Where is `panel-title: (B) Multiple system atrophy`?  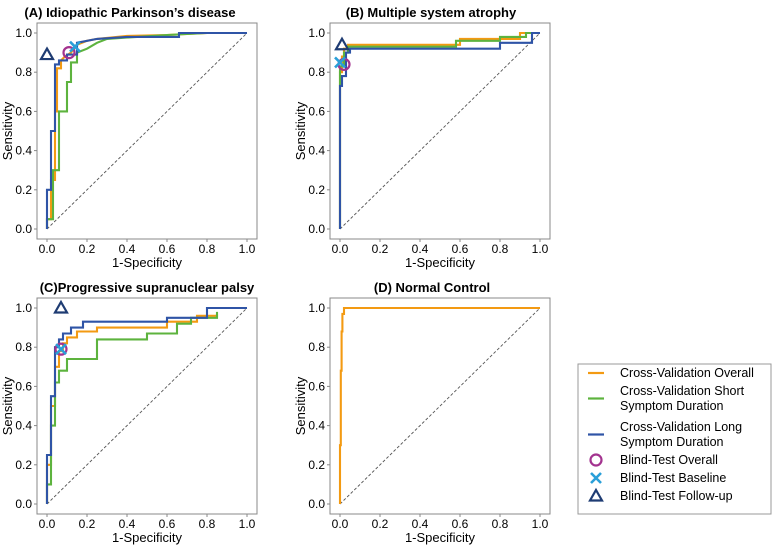
panel-title: (B) Multiple system atrophy is located at coordinates (431, 12).